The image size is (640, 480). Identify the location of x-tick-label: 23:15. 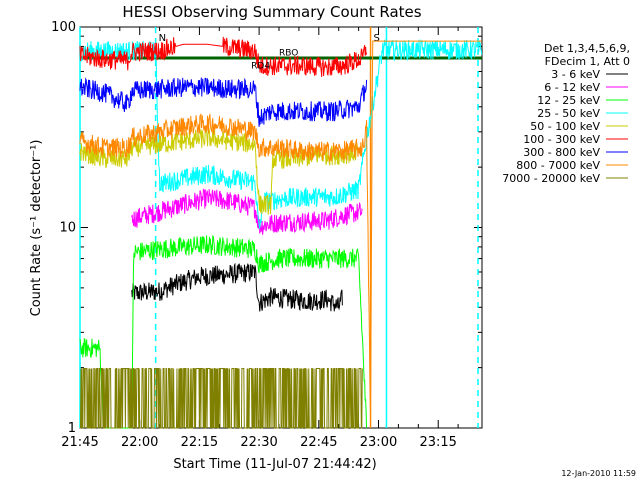
(437, 442).